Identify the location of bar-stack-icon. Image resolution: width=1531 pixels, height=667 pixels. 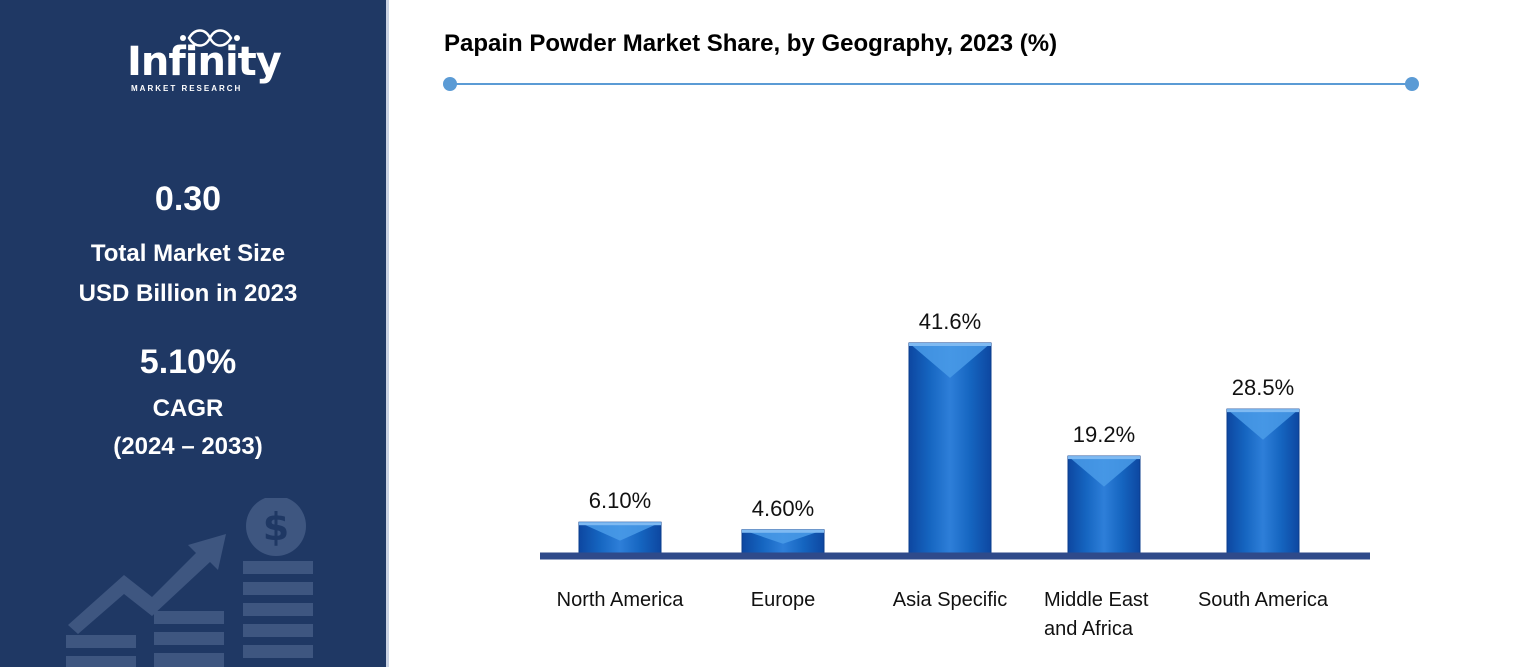
(189, 614).